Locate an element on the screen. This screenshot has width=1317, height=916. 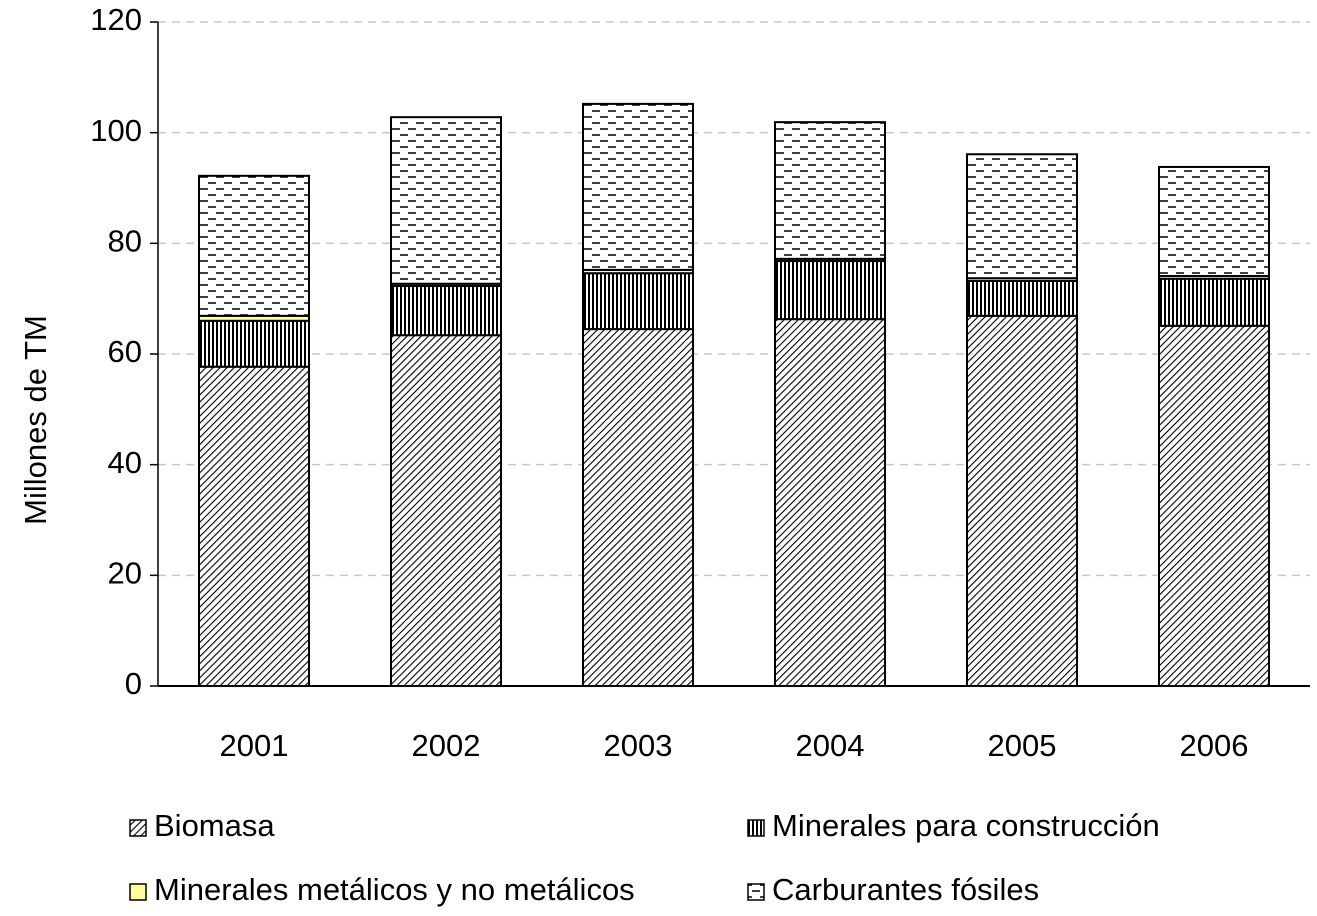
y-tick-label: 20 is located at coordinates (125, 573).